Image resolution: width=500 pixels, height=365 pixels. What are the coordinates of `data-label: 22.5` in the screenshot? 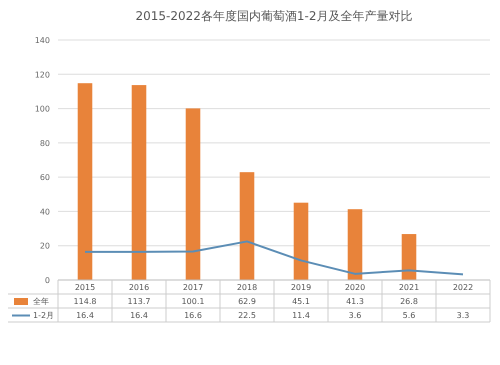 It's located at (247, 315).